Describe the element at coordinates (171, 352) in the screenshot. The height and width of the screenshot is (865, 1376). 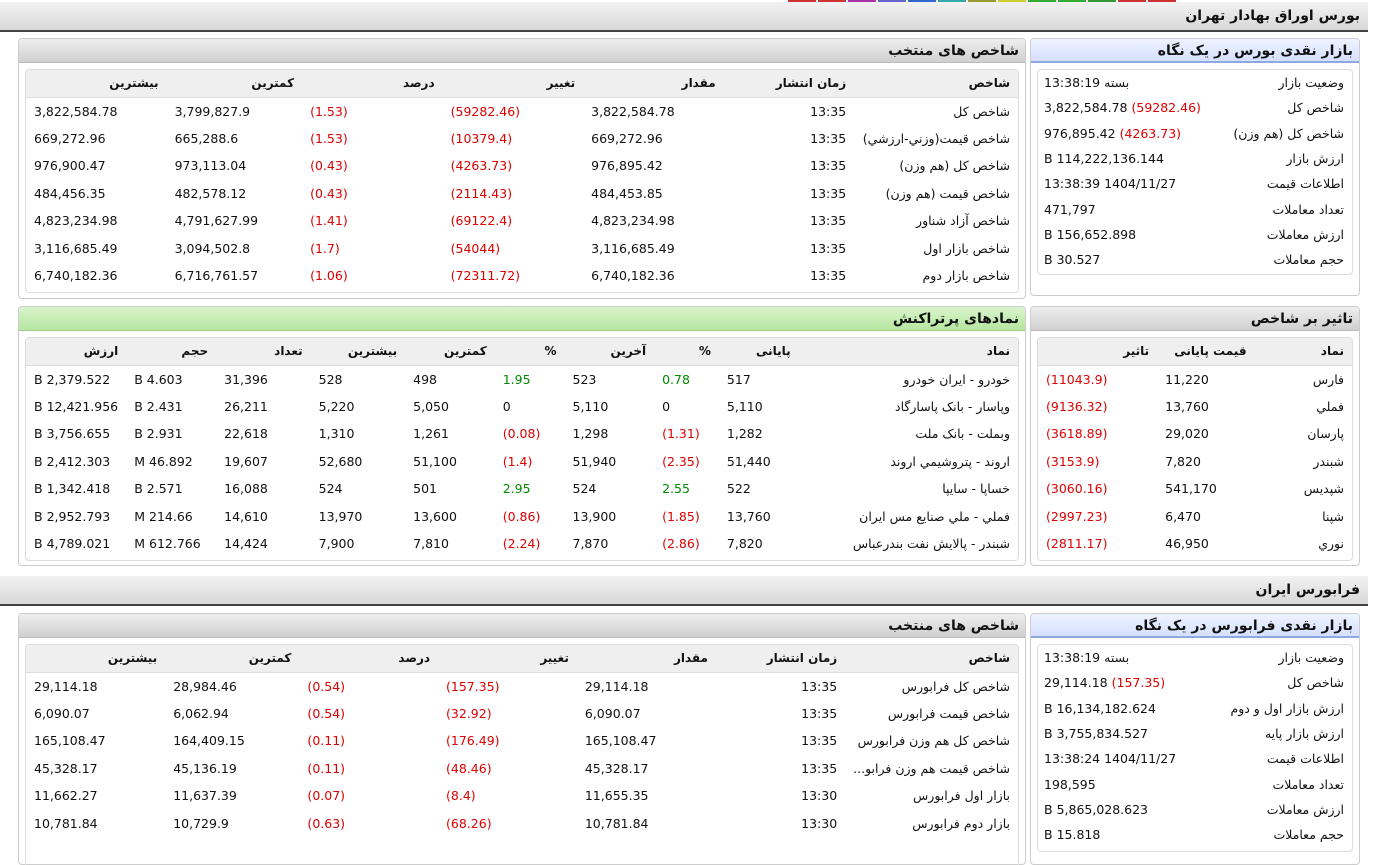
I see `tse-active-header: حجم` at that location.